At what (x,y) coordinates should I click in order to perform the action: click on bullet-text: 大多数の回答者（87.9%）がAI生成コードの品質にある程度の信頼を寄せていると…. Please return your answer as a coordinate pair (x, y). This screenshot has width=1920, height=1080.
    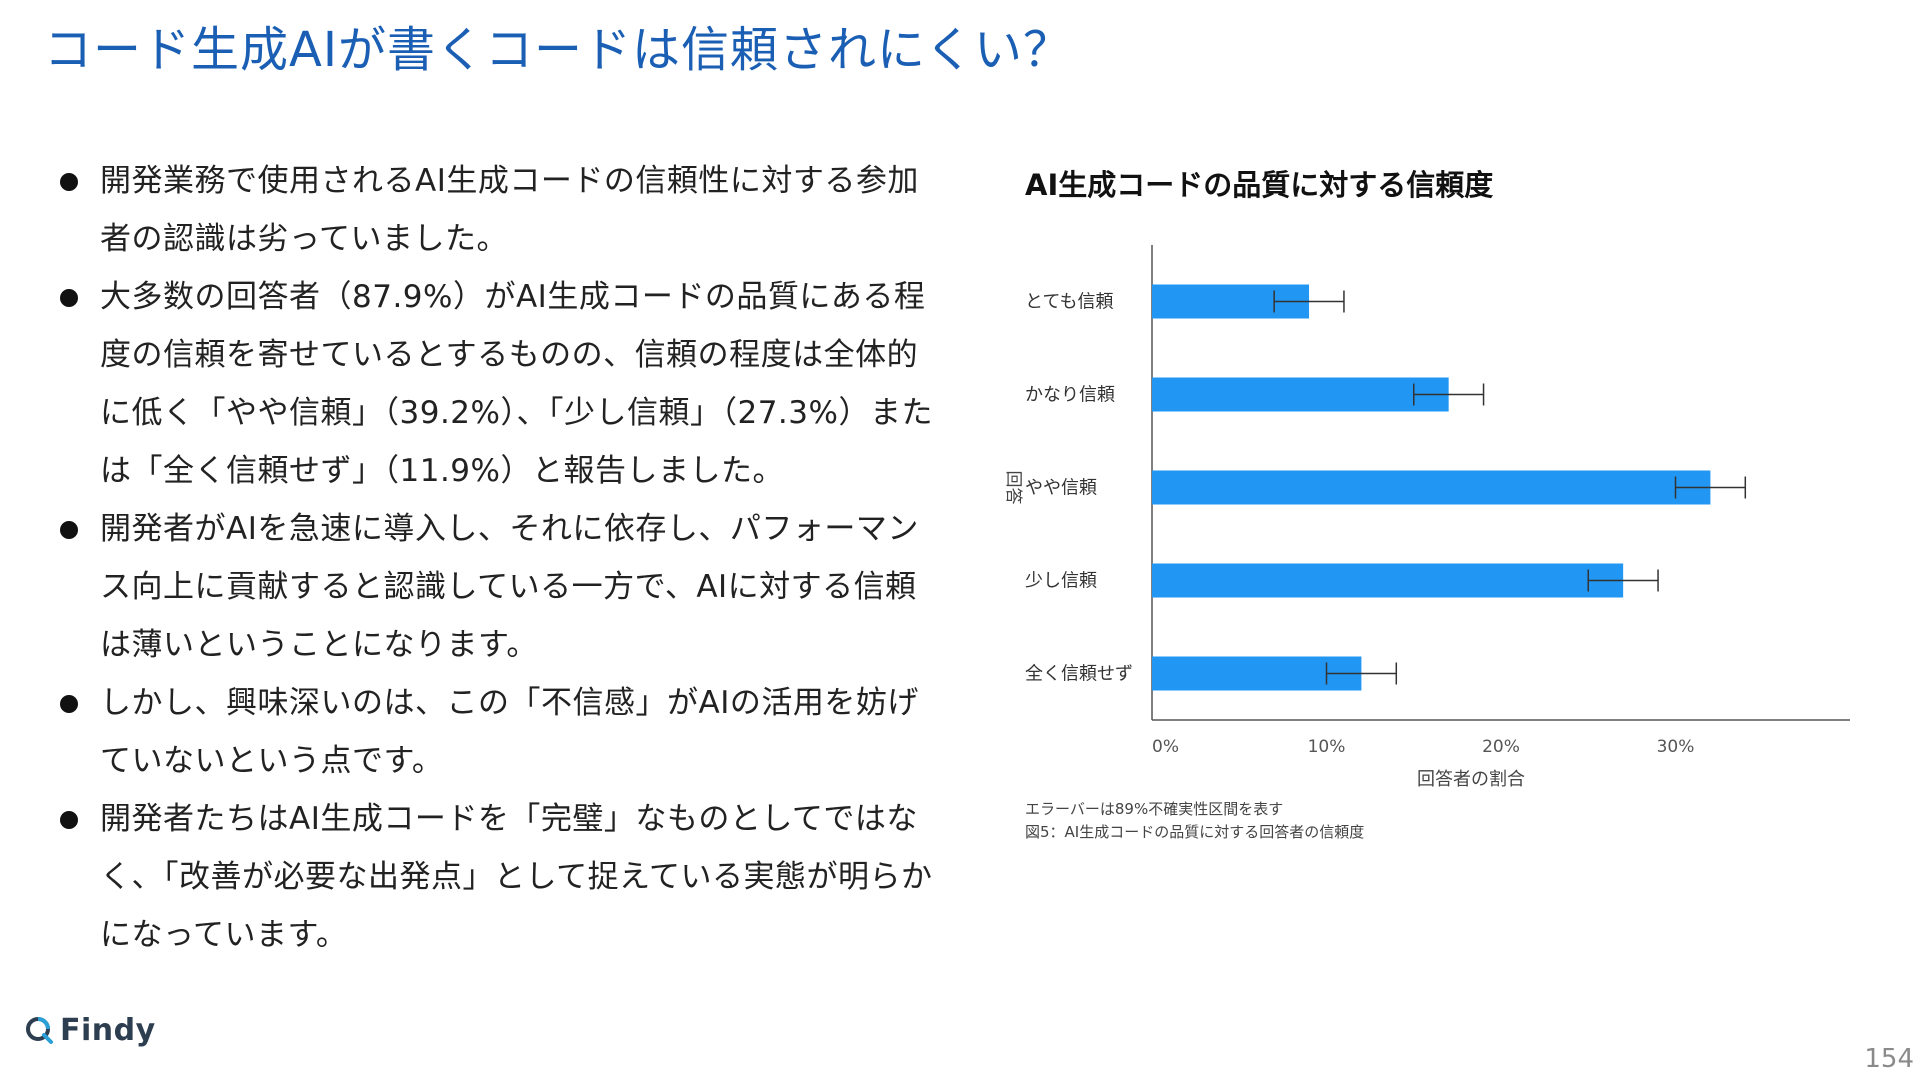
    Looking at the image, I should click on (516, 384).